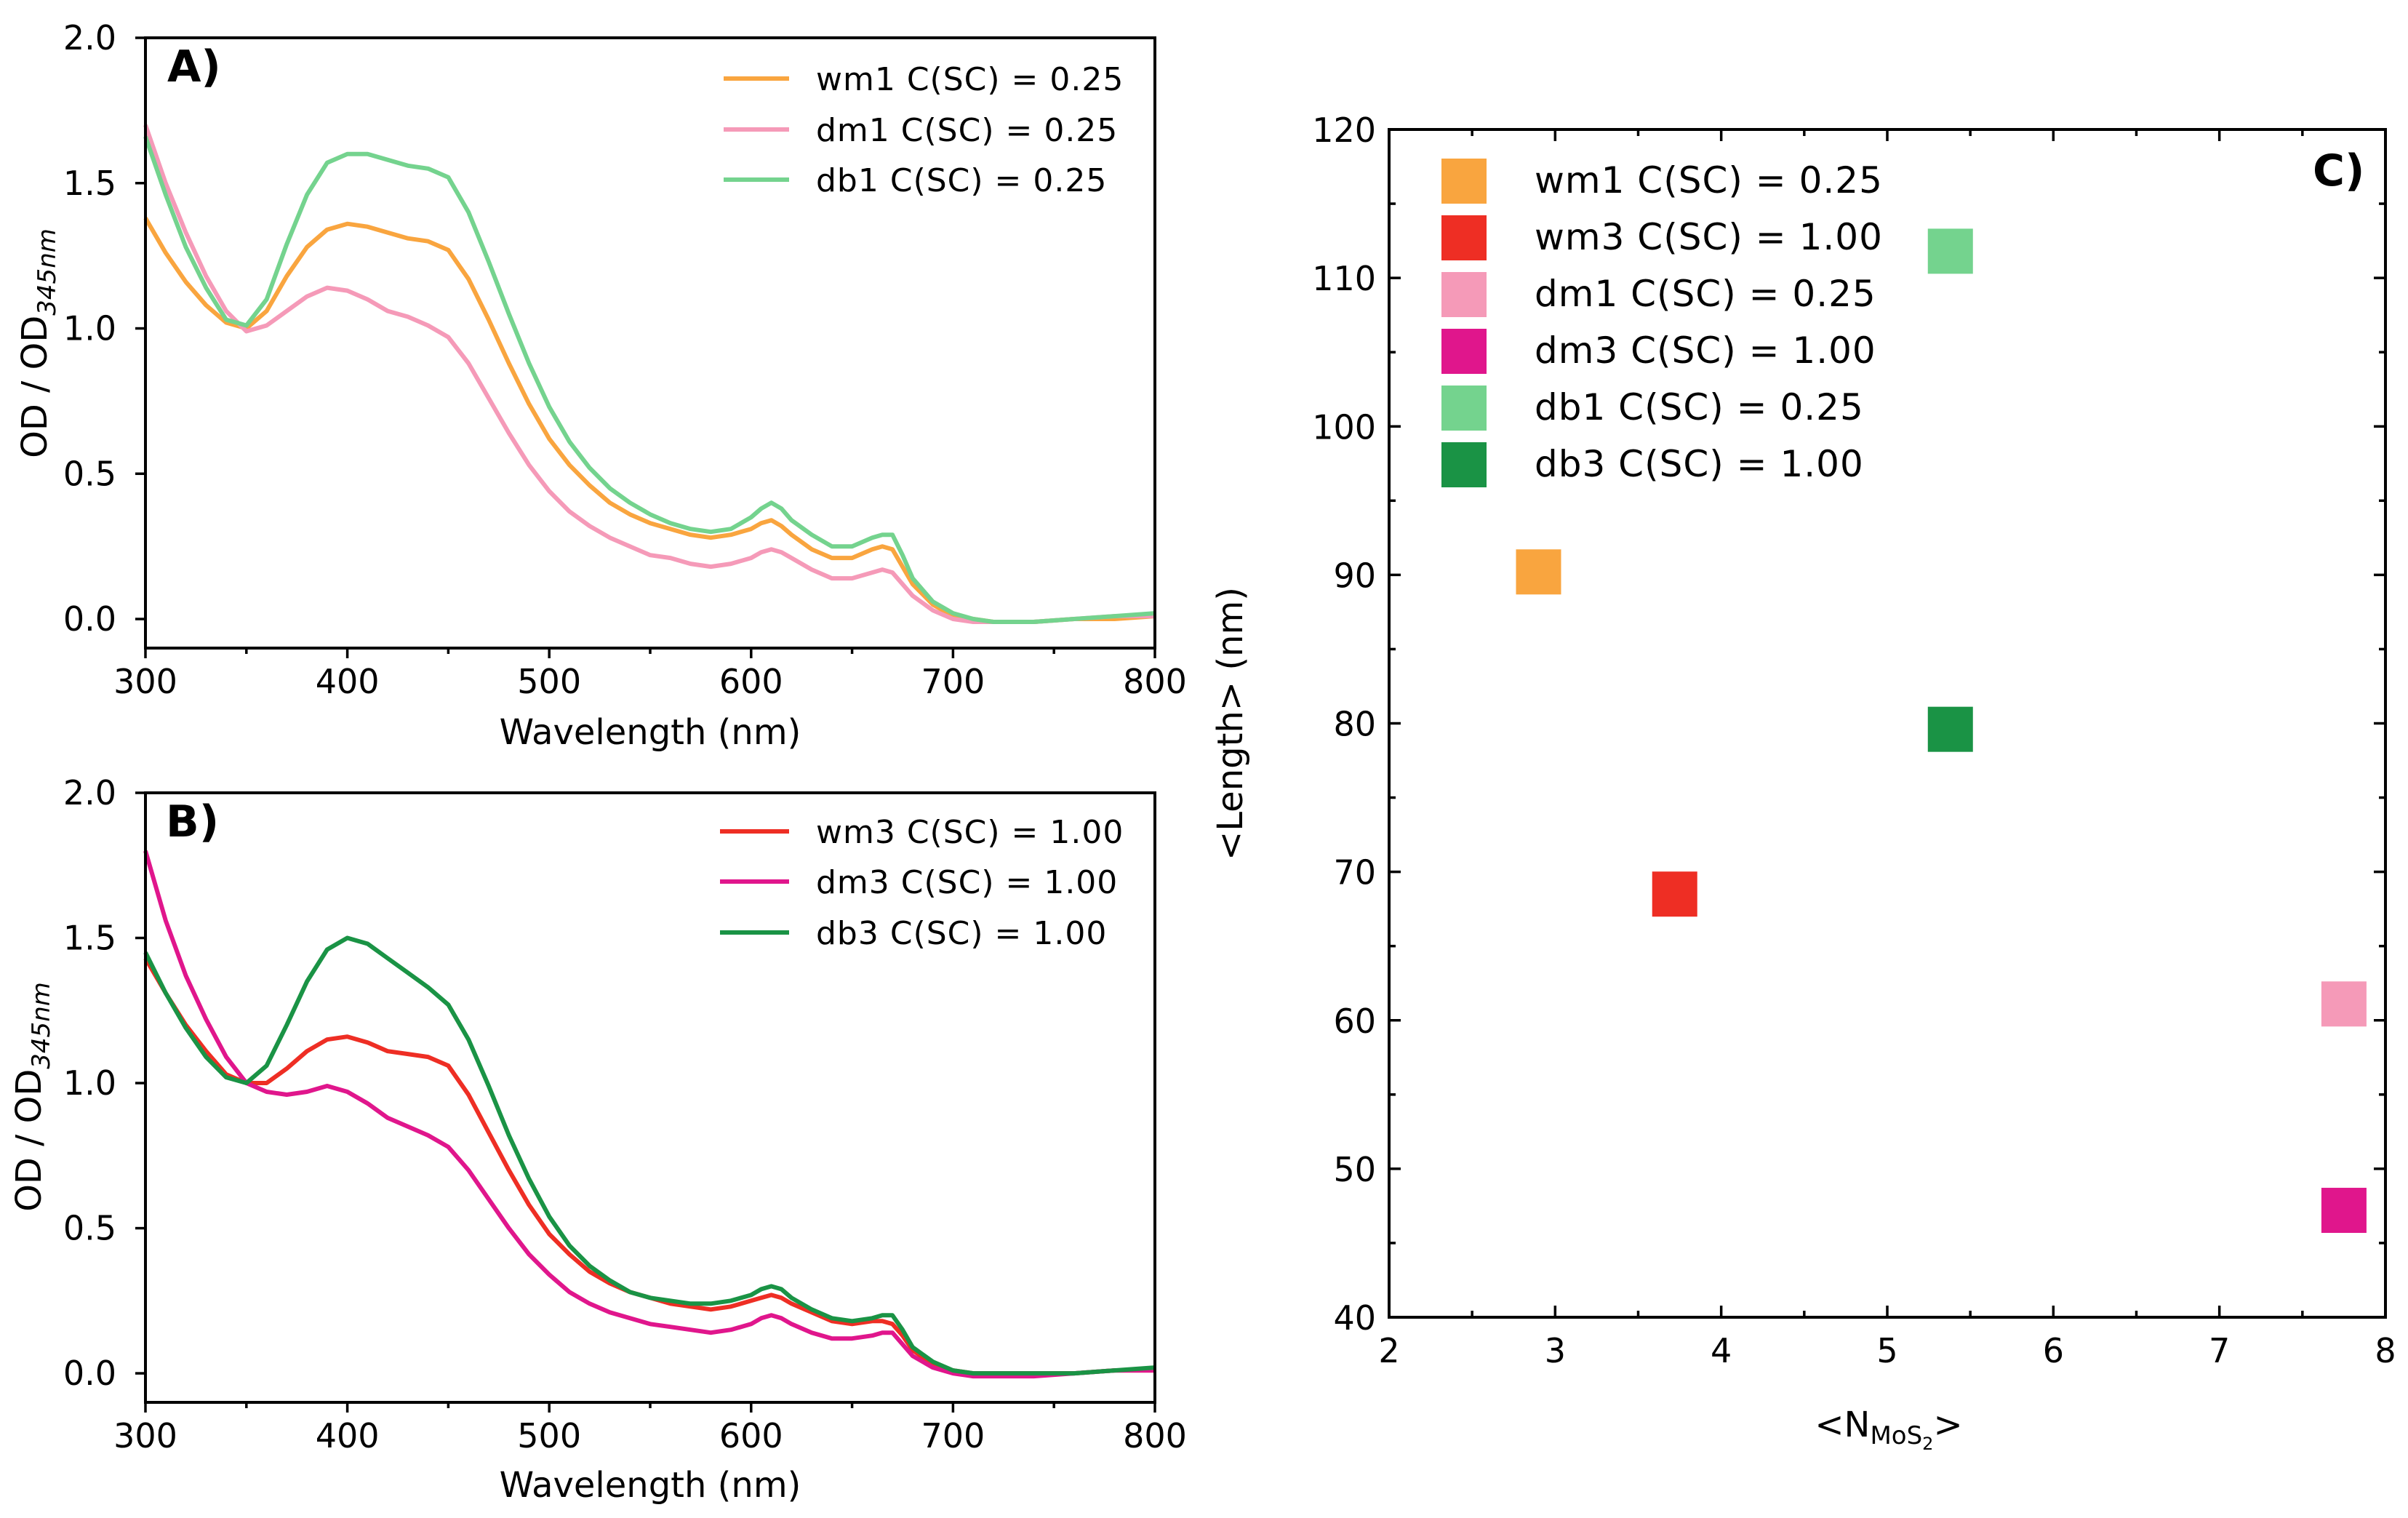  Describe the element at coordinates (1464, 294) in the screenshot. I see `legend-marker-dm1` at that location.